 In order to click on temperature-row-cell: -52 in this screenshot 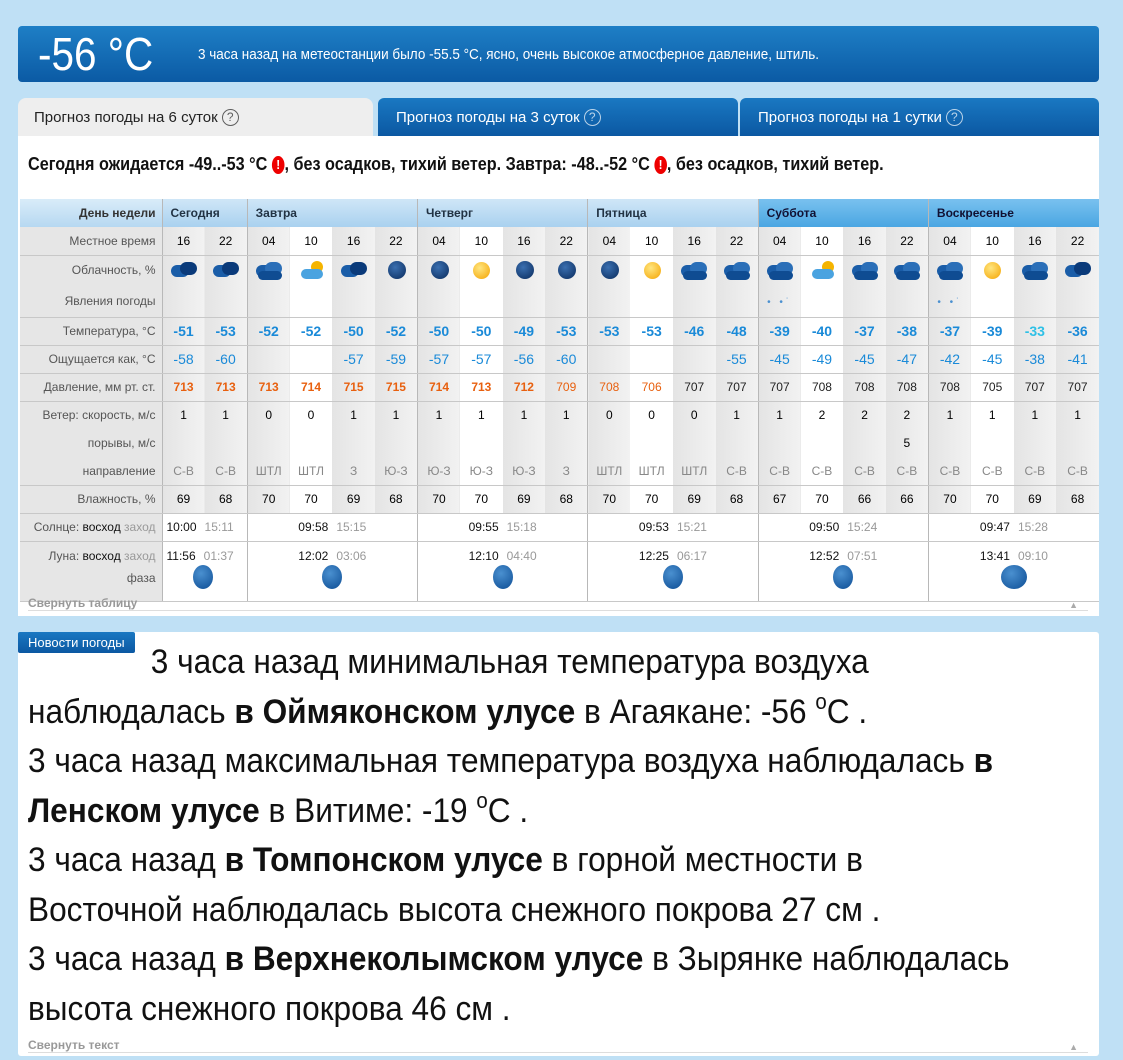, I will do `click(268, 331)`.